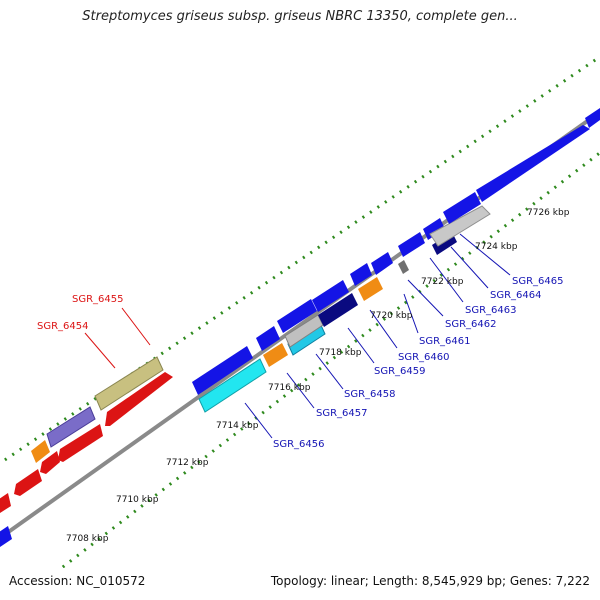  I want to click on tick-label: 7714 kbp, so click(237, 426).